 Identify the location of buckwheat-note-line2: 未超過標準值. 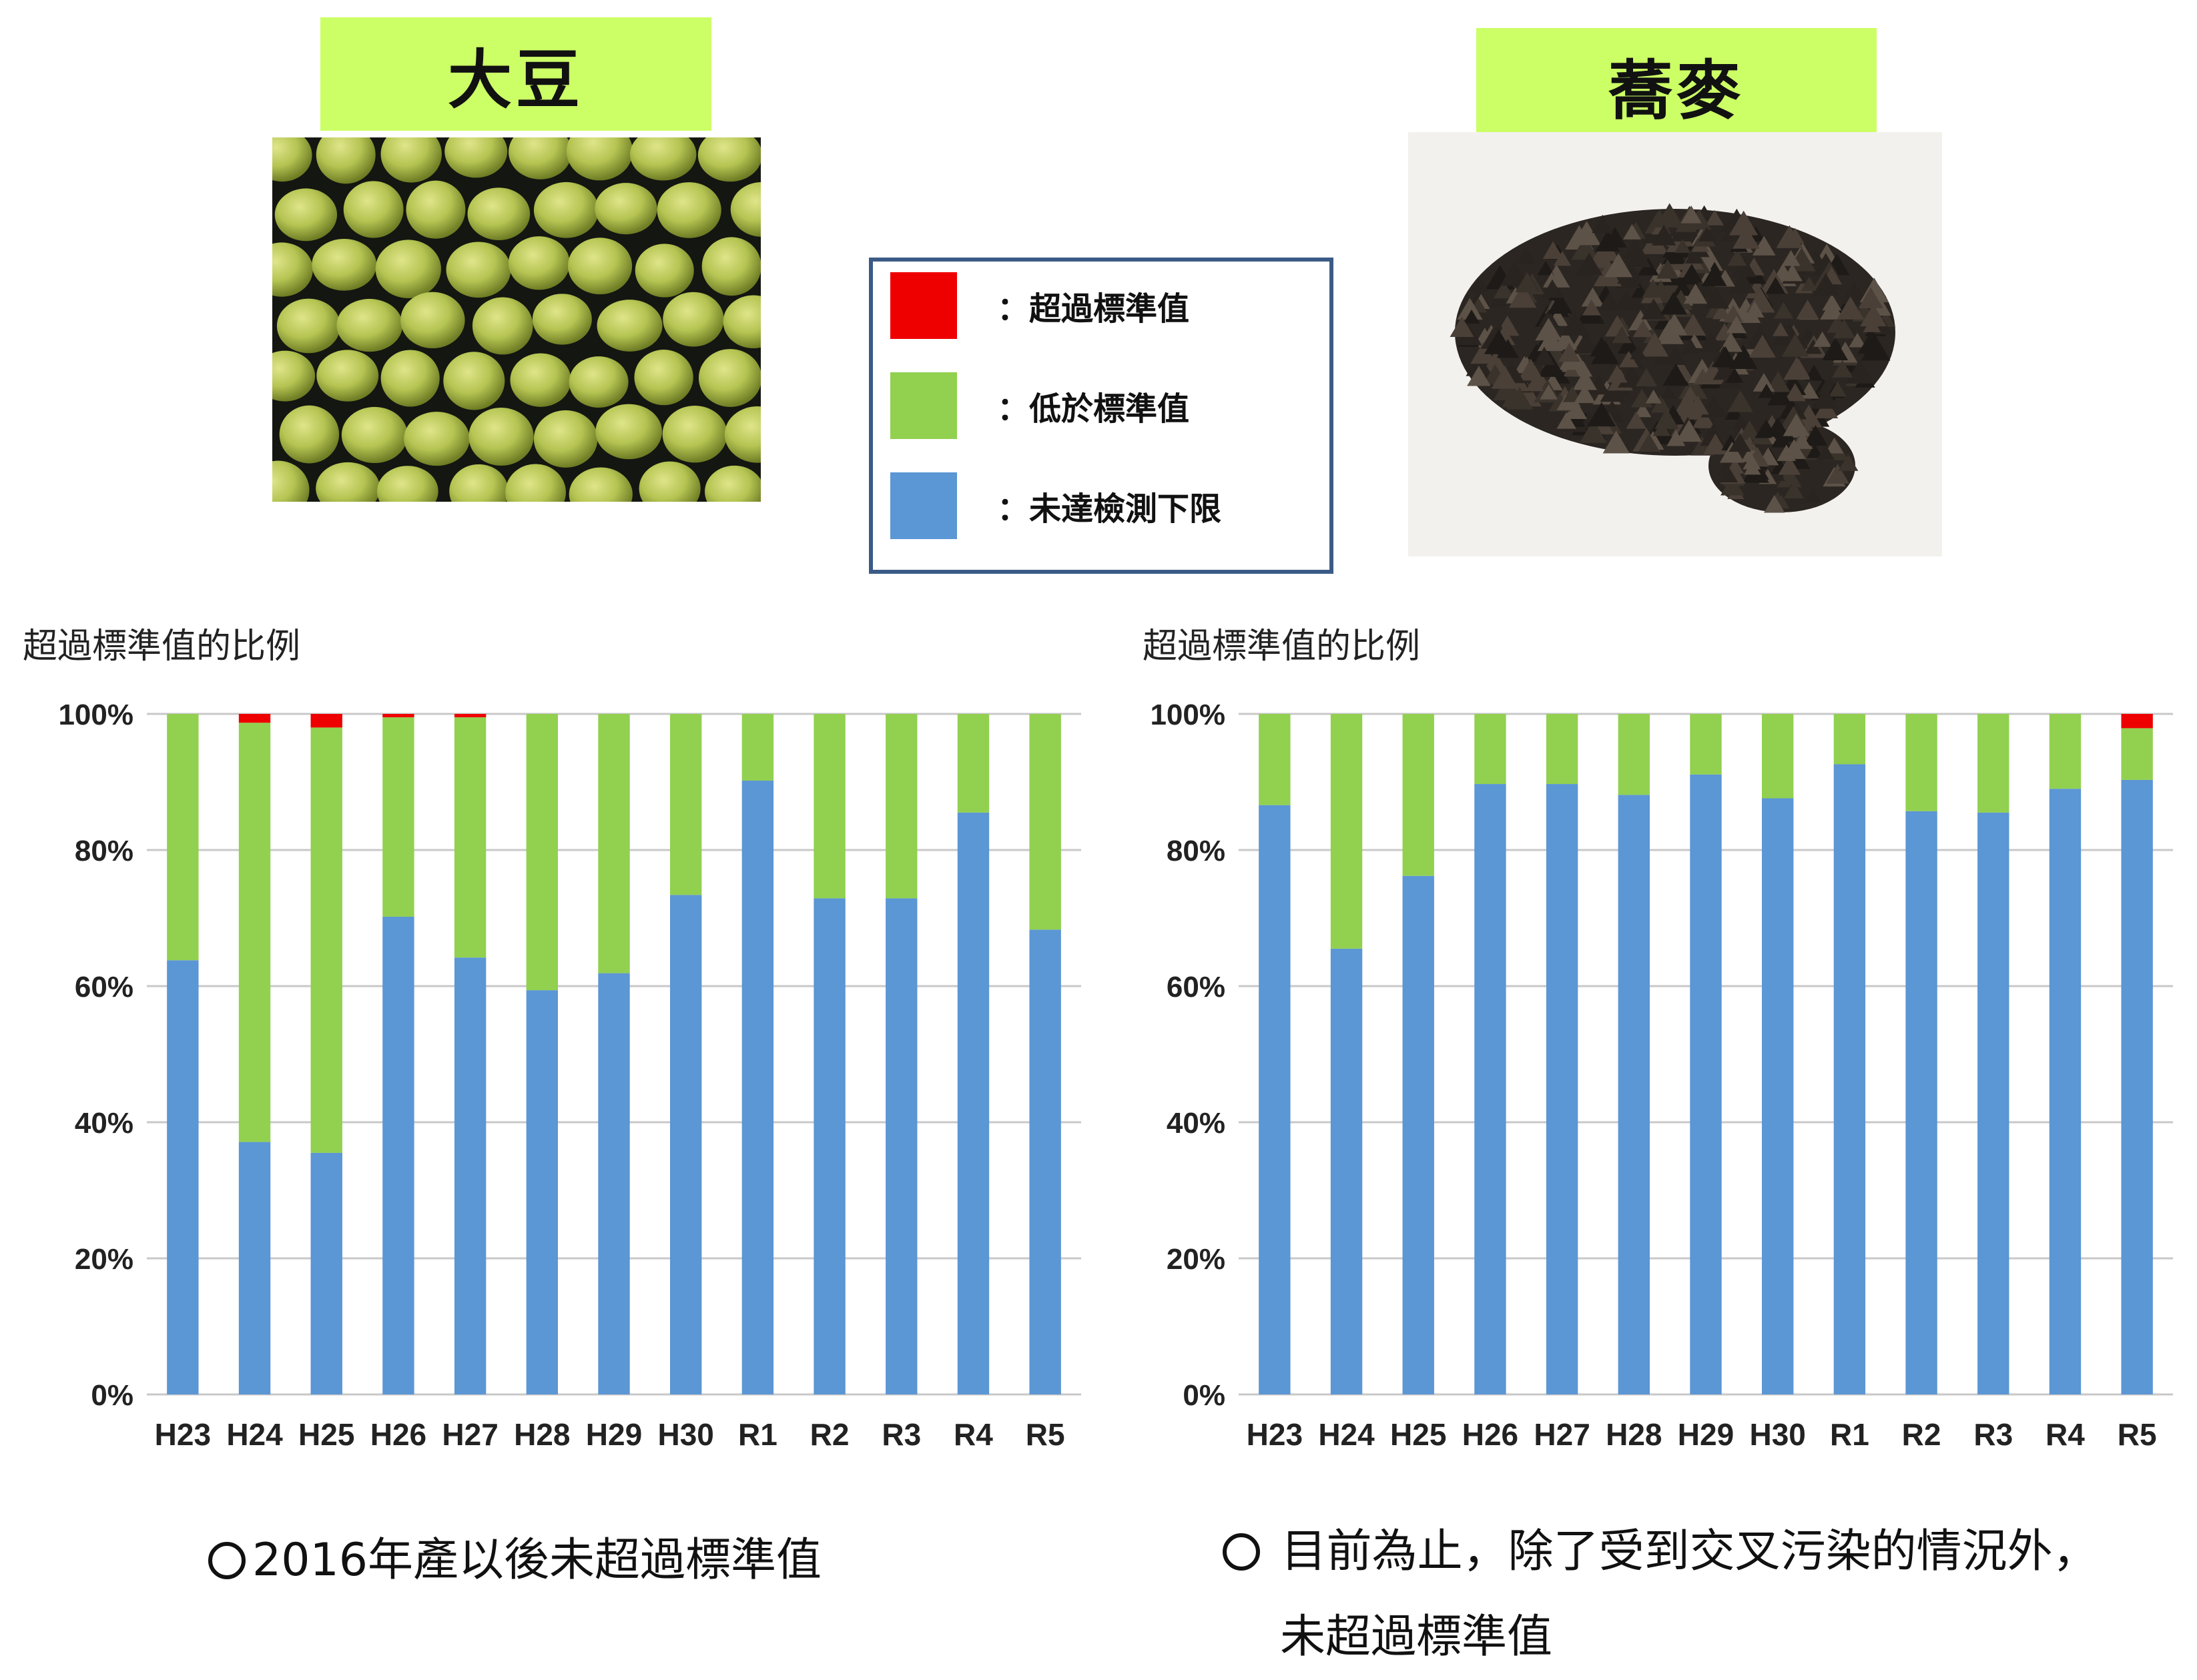
(1416, 1637).